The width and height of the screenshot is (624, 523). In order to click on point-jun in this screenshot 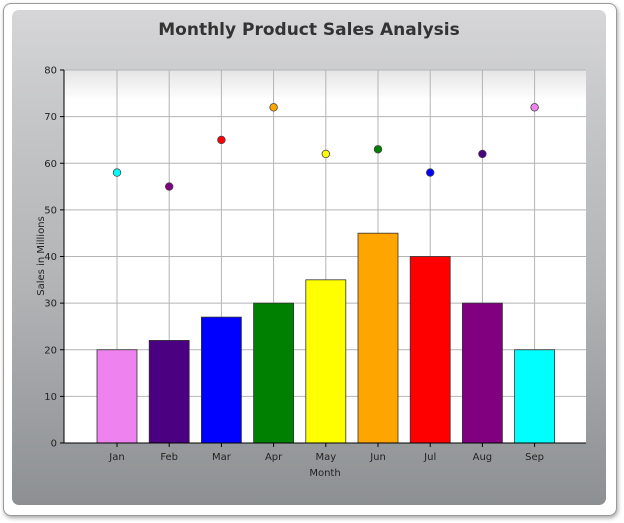, I will do `click(378, 149)`.